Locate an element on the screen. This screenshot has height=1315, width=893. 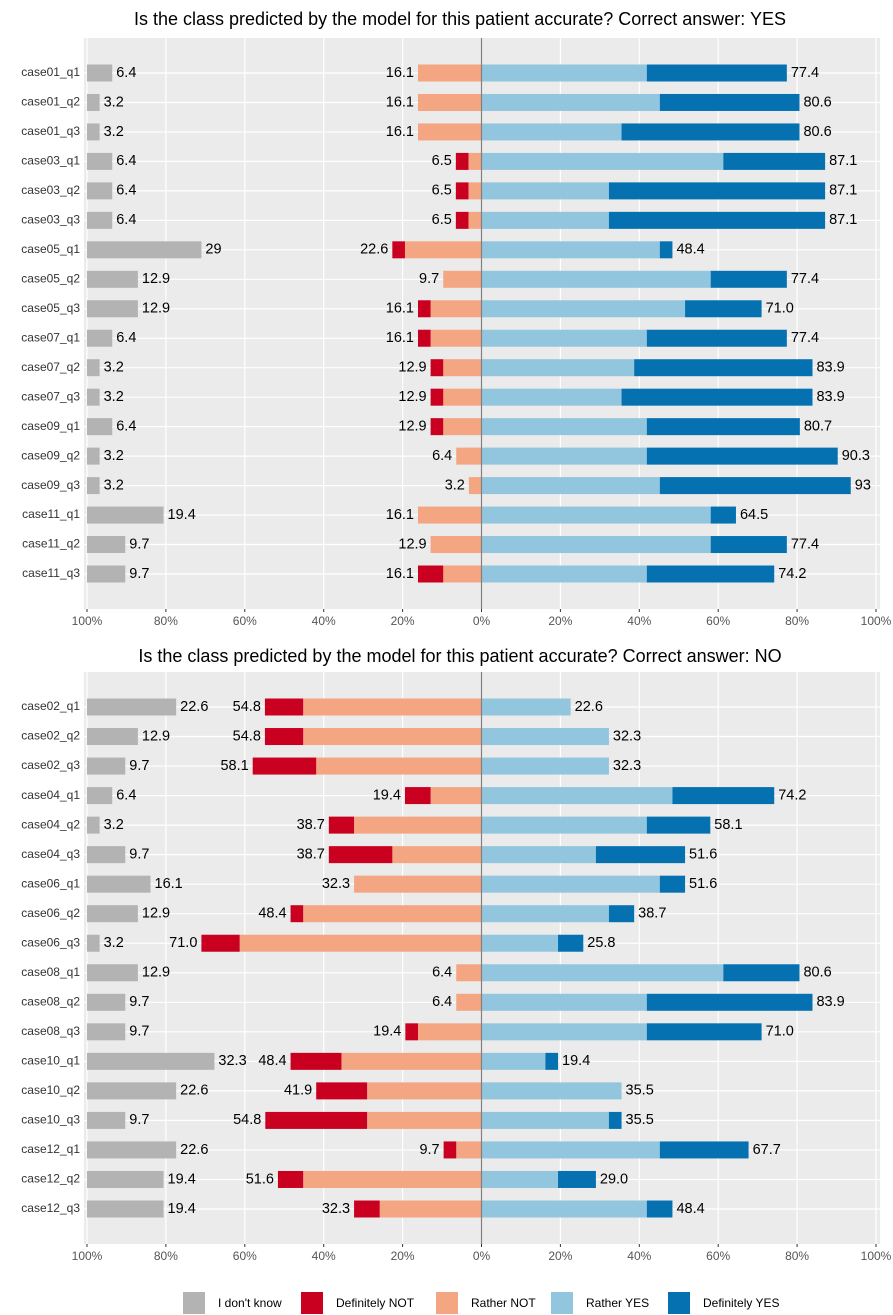
positive-total-label: 25.8 is located at coordinates (601, 943).